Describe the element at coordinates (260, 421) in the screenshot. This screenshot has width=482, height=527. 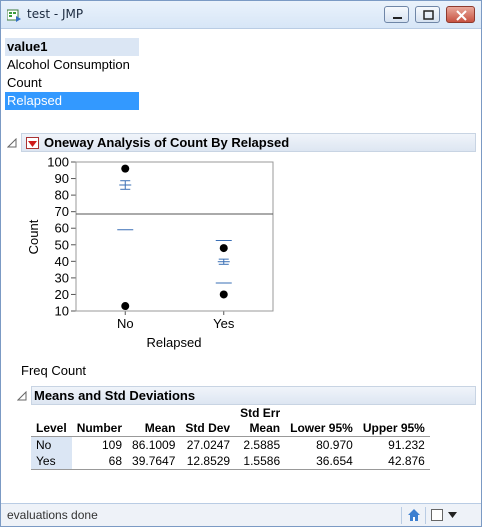
I see `col-header-std-err-mean: Std Err Mean` at that location.